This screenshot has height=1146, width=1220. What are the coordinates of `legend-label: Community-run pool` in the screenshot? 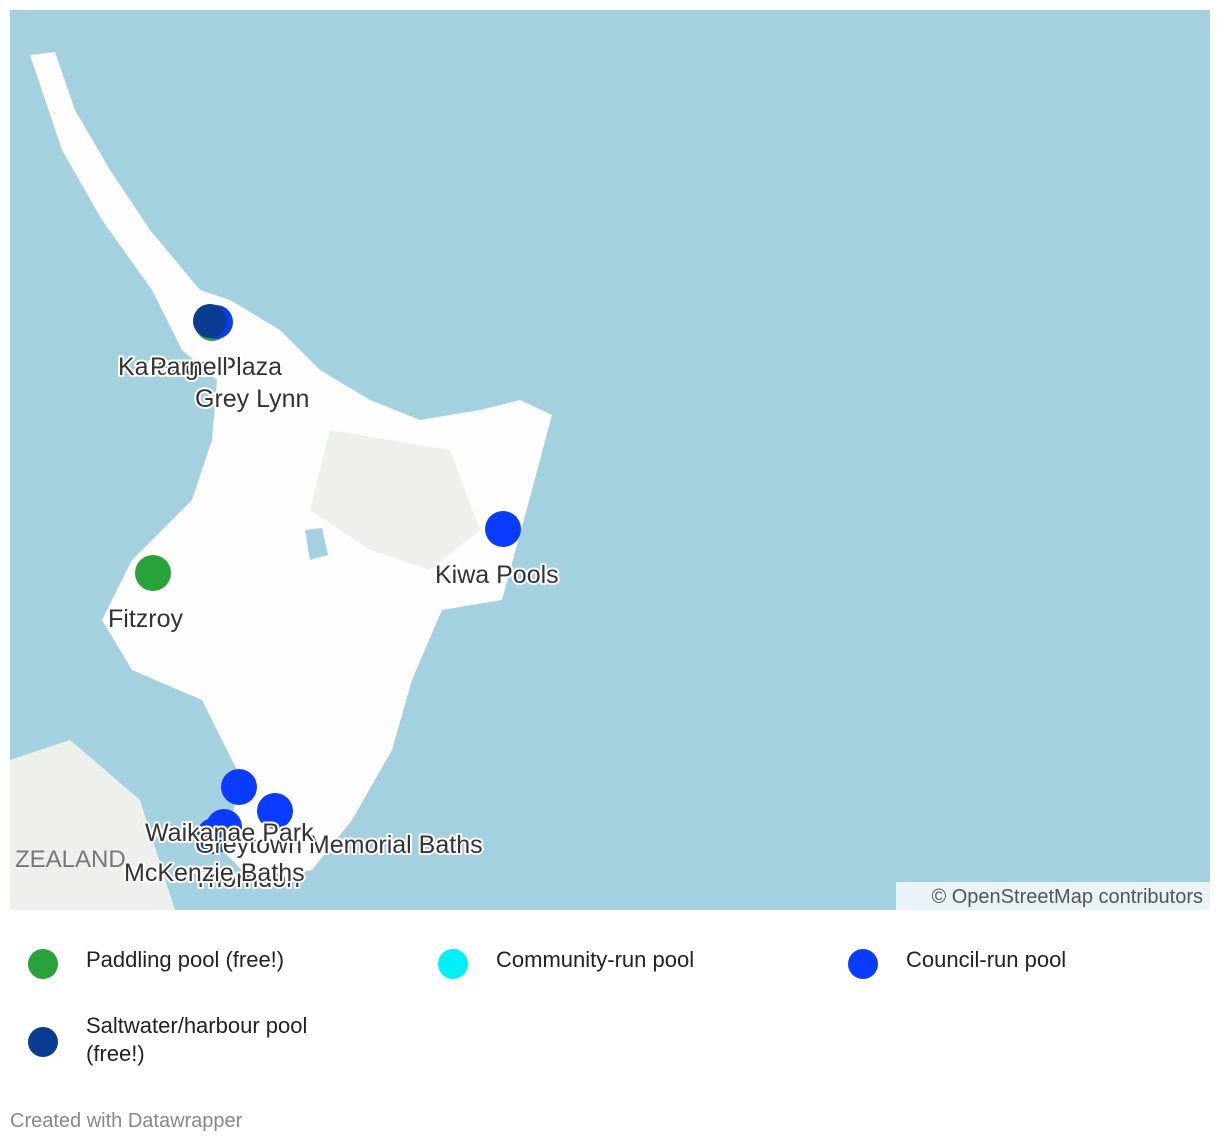 It's located at (595, 959).